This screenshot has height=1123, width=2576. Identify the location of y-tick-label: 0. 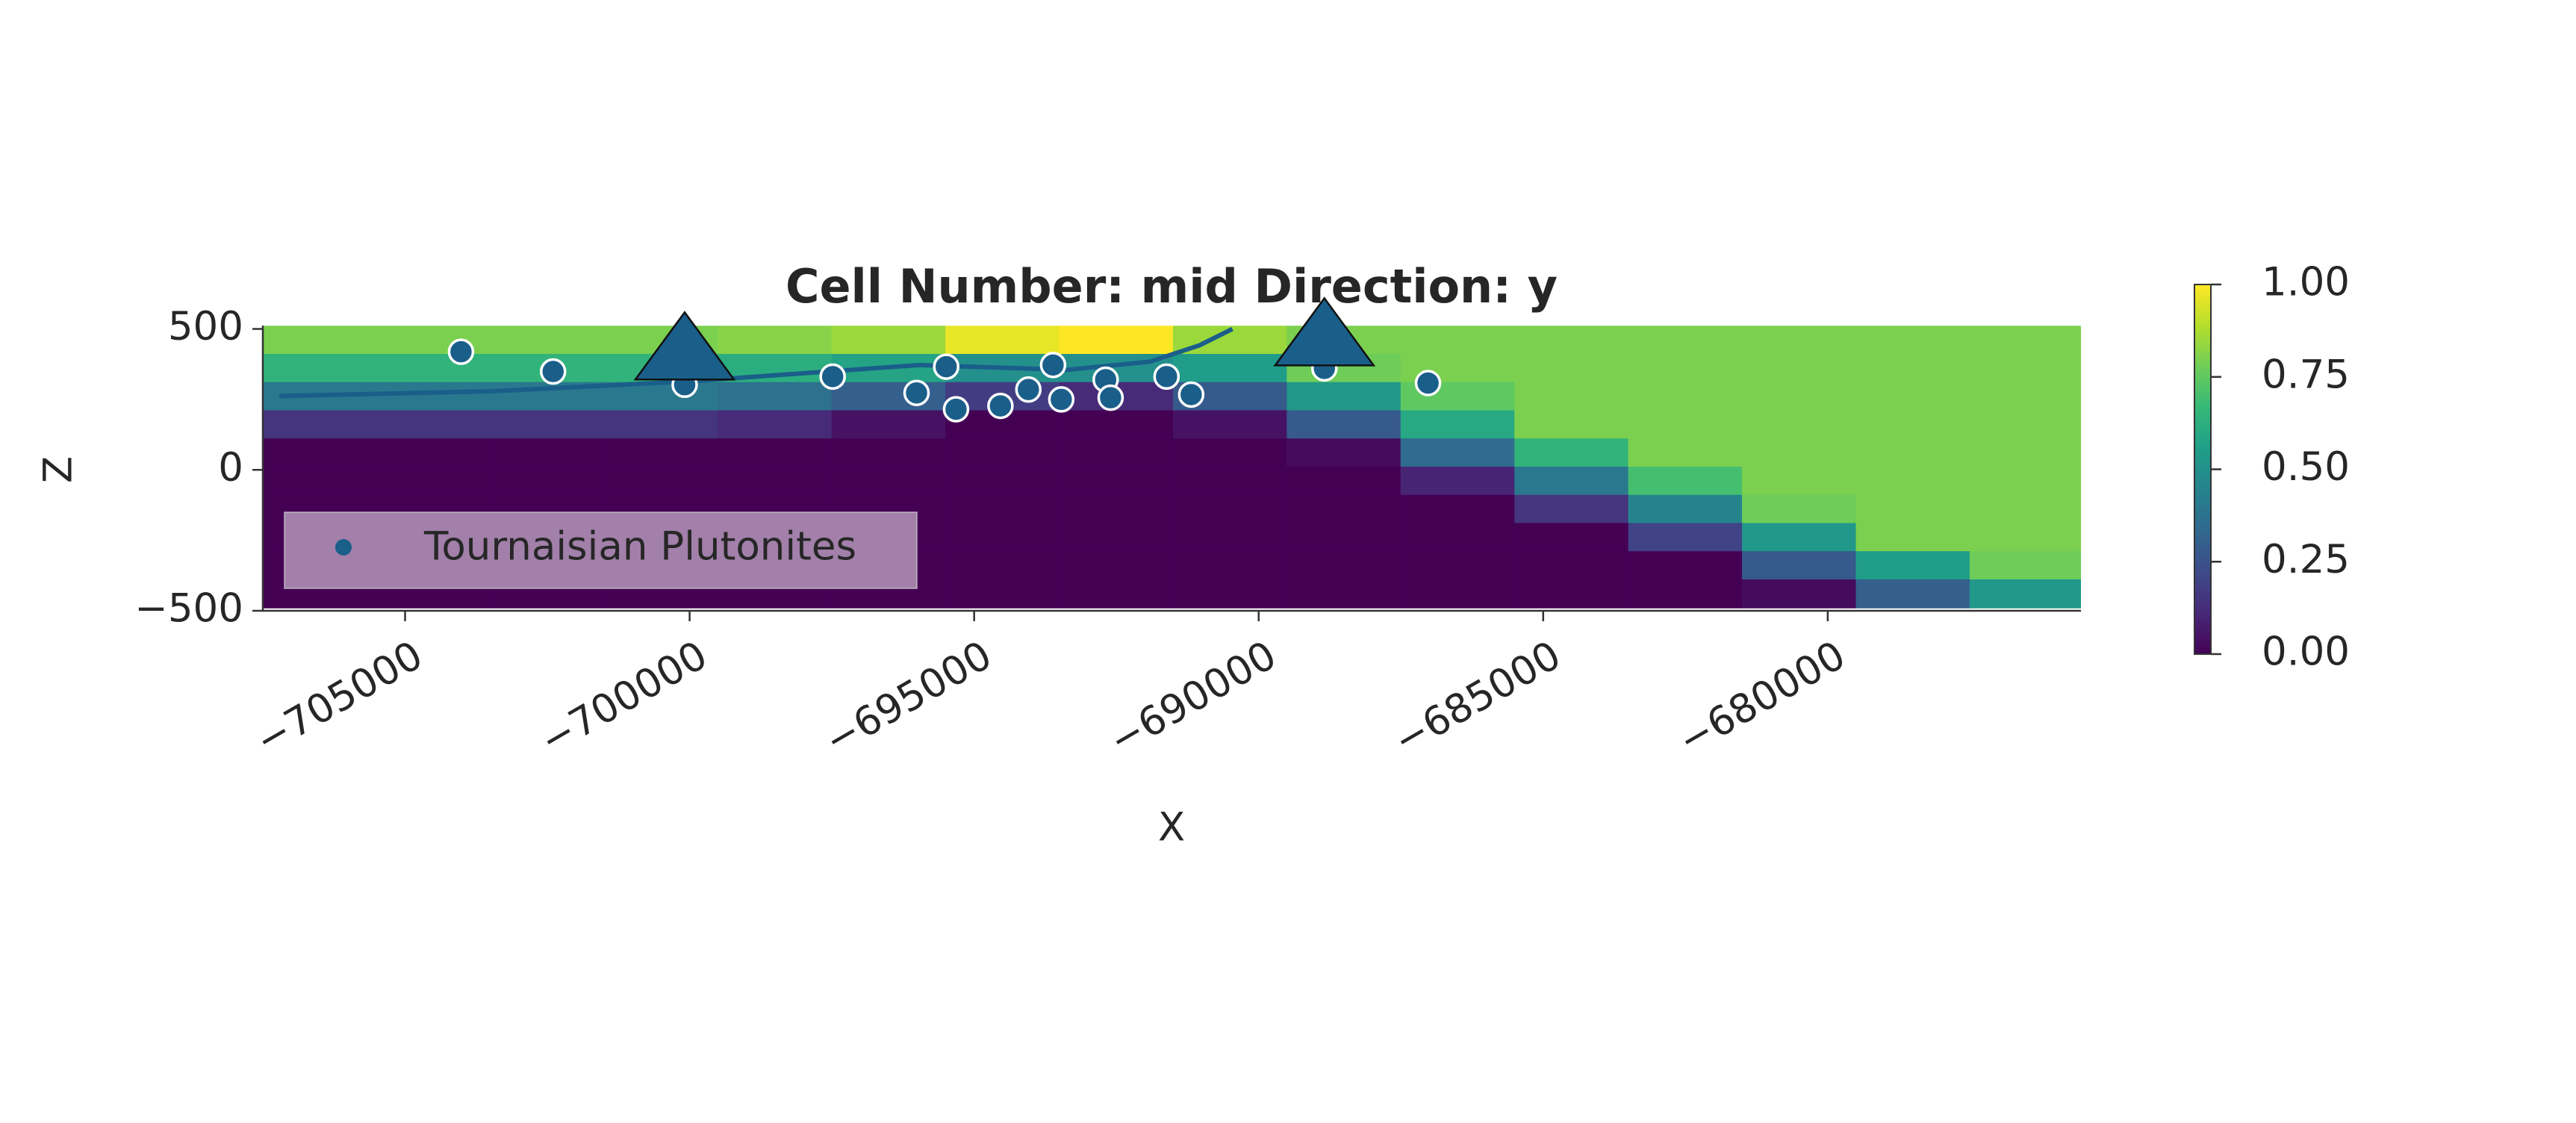
(230, 468).